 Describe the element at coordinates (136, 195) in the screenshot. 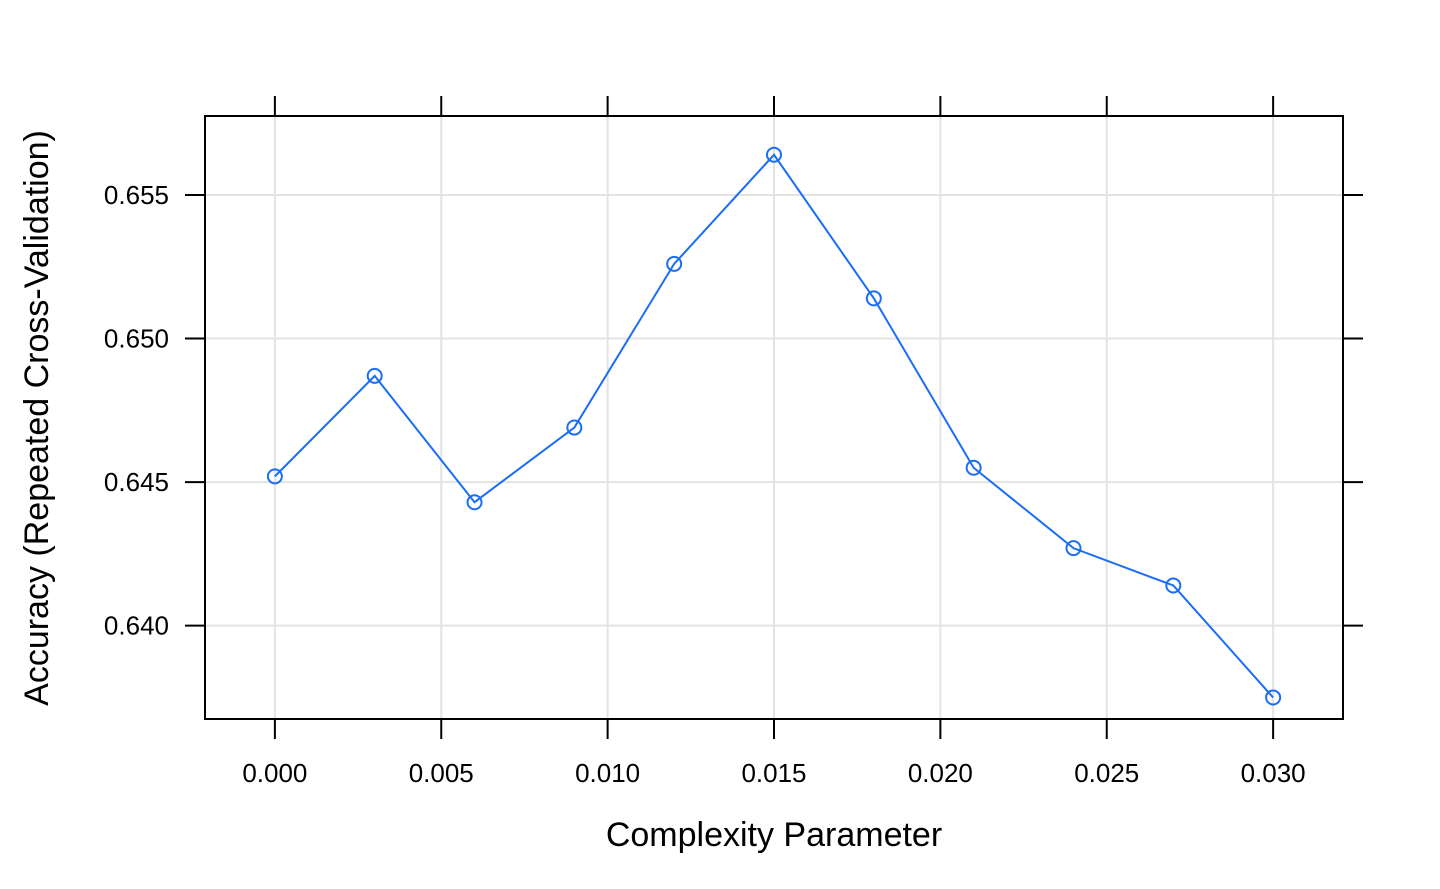

I see `y-tick-label: 0.655` at that location.